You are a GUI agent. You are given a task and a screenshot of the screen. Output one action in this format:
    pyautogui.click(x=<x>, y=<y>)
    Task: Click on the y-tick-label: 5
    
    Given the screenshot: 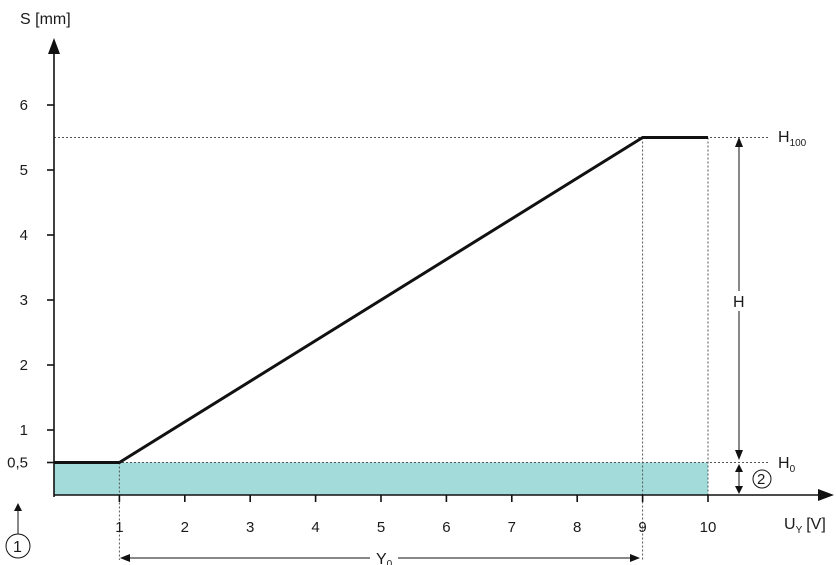 What is the action you would take?
    pyautogui.click(x=24, y=170)
    